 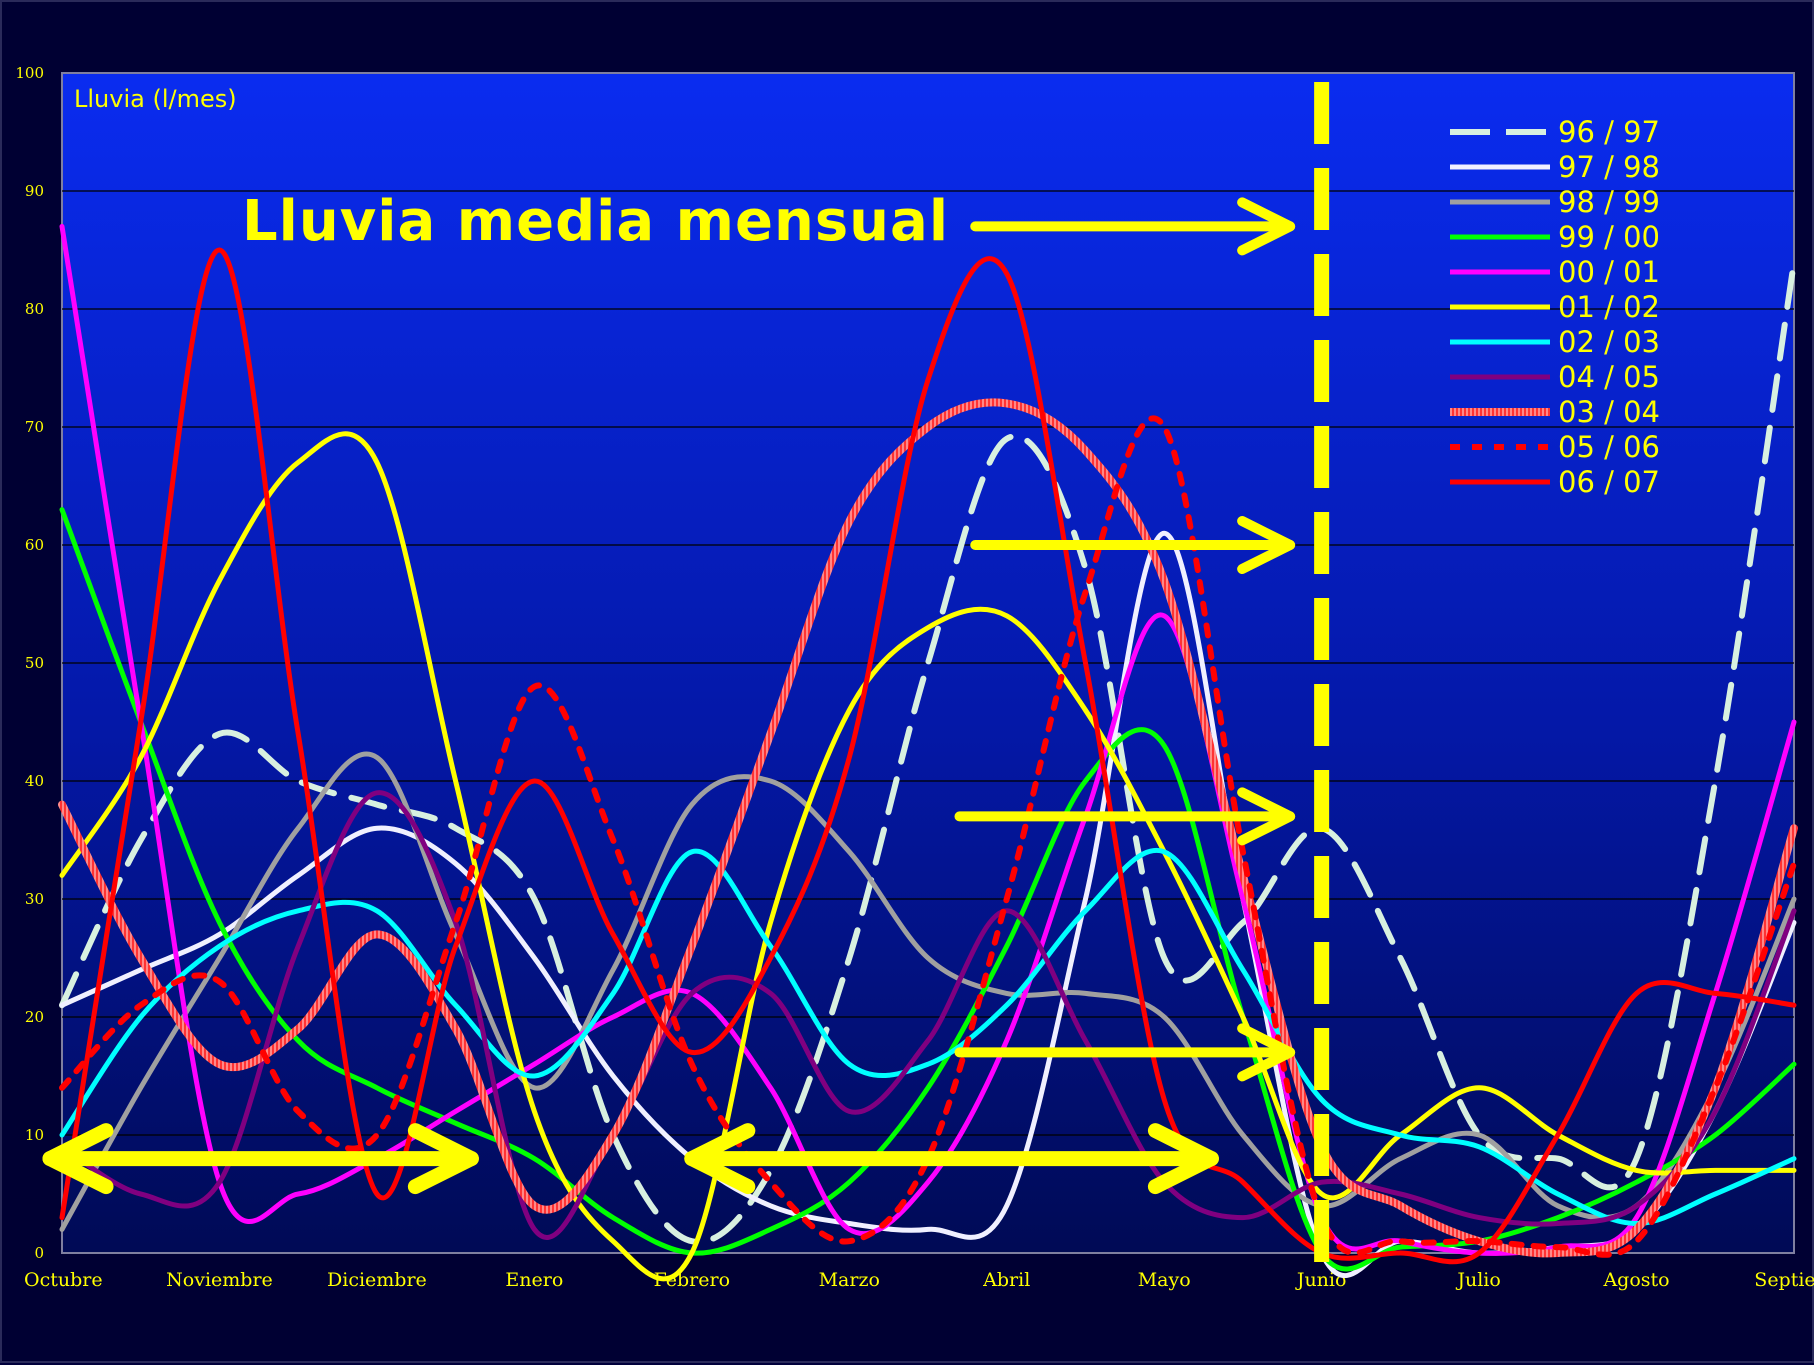 I want to click on y-tick-label: 60, so click(x=34, y=545).